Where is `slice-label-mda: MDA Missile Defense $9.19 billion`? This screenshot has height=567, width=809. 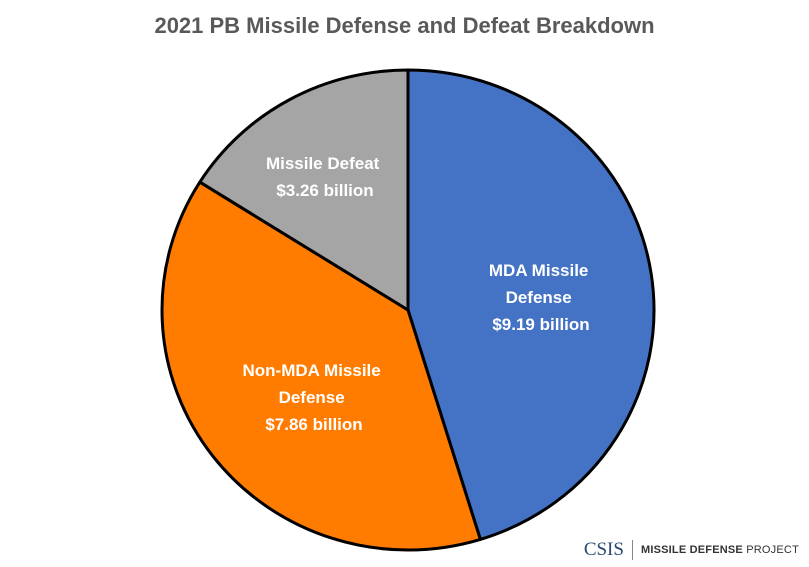
slice-label-mda: MDA Missile Defense $9.19 billion is located at coordinates (541, 297).